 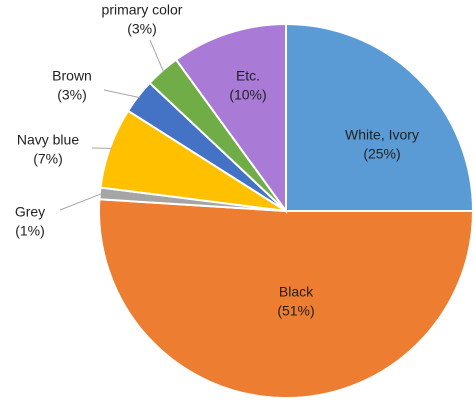 What do you see at coordinates (247, 95) in the screenshot?
I see `slice-value-label: (10%)` at bounding box center [247, 95].